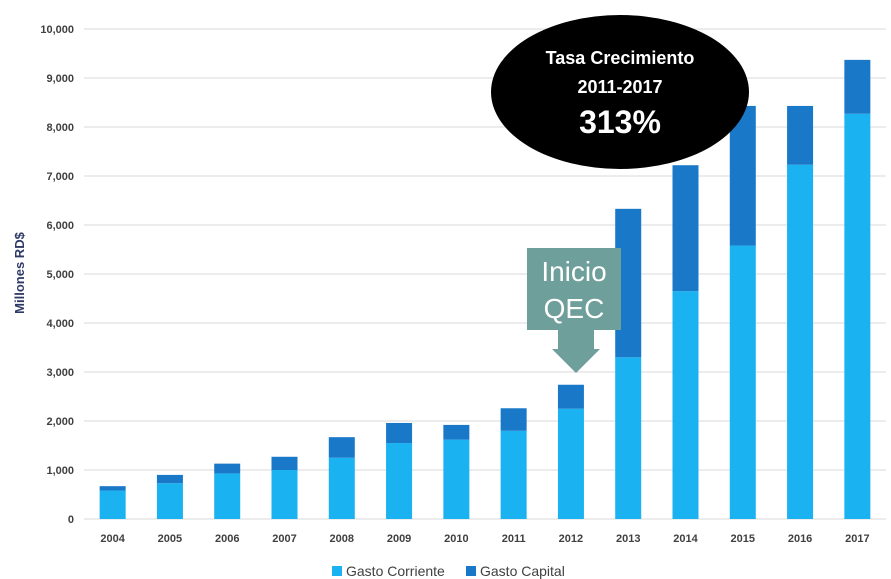 This screenshot has width=891, height=579. I want to click on y-tick-label: 8,000, so click(60, 128).